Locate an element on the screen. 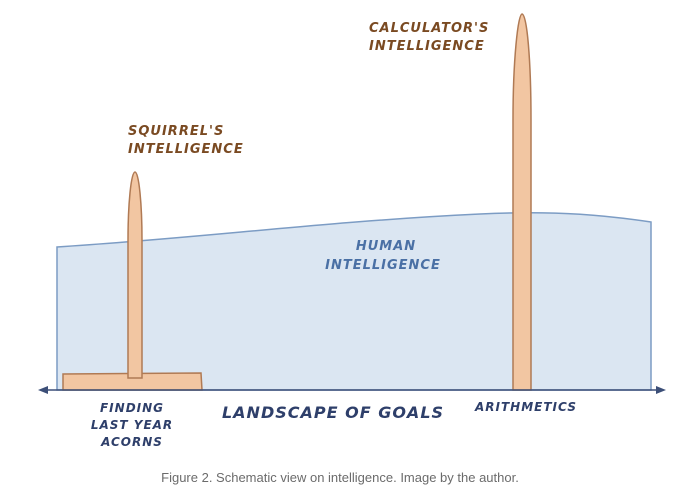  squirrel-label-line1: SQUIRREL'S is located at coordinates (176, 131).